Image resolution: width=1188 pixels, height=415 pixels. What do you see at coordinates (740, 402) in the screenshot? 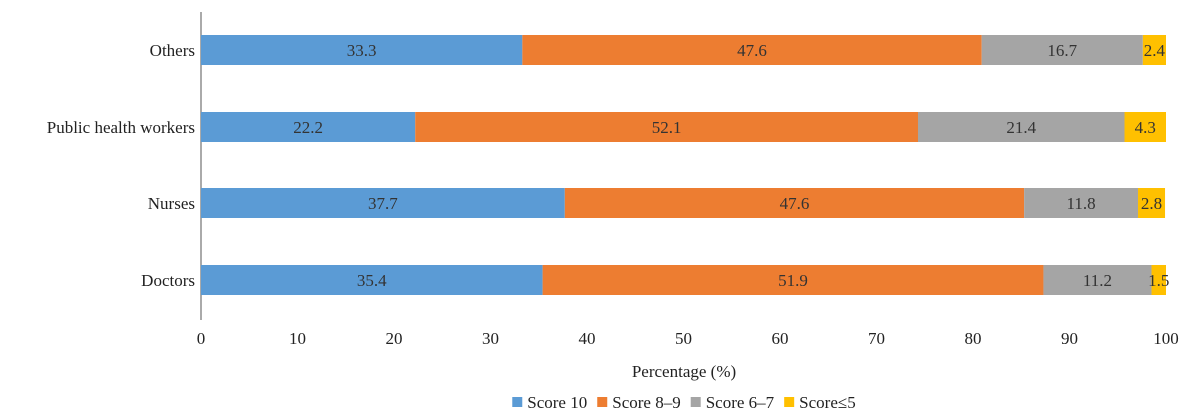
I see `legend-label: Score 6–7` at bounding box center [740, 402].